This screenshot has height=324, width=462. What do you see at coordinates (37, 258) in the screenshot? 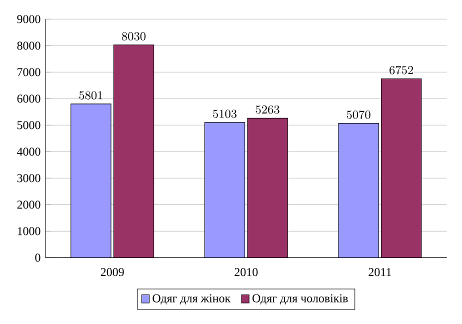
I see `y-tick-label: 0` at bounding box center [37, 258].